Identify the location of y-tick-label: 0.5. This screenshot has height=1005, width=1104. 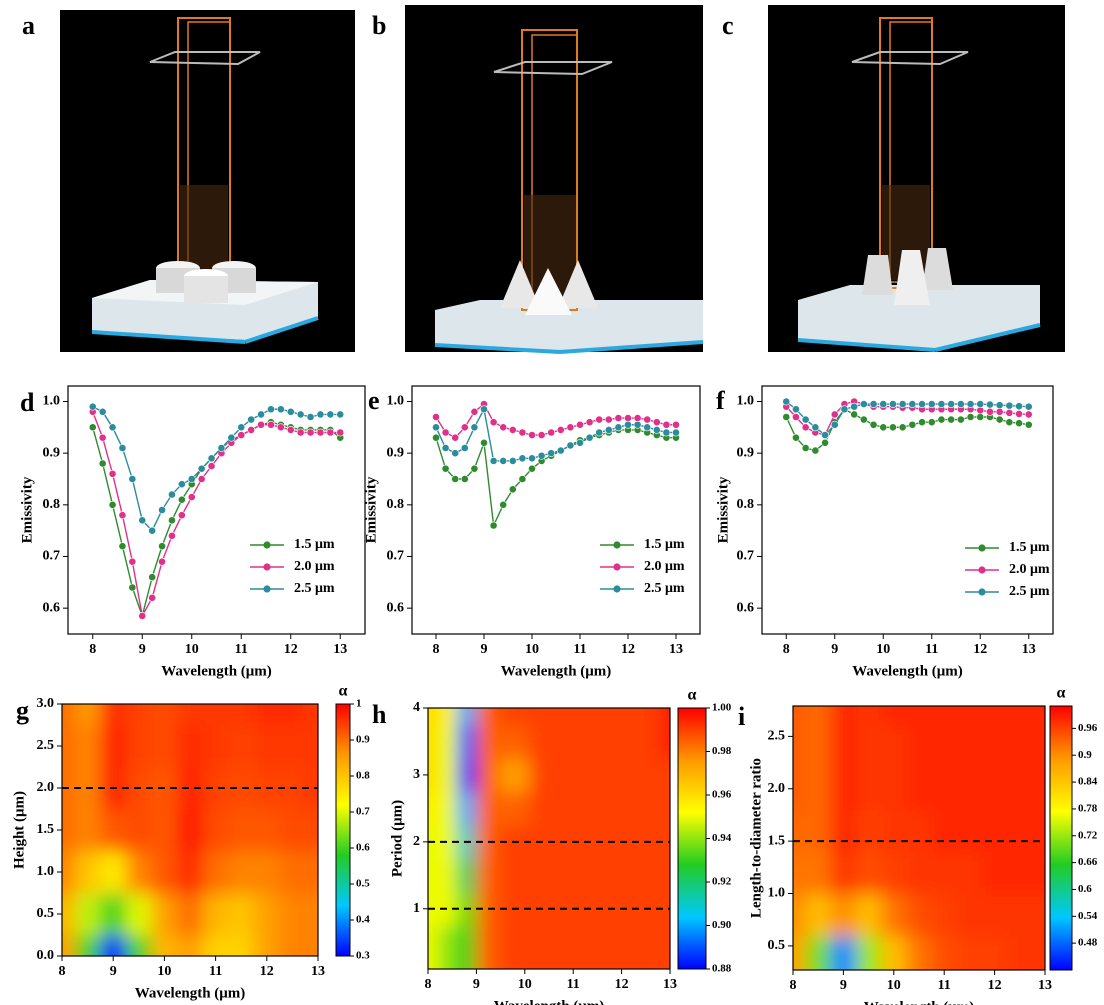
(777, 945).